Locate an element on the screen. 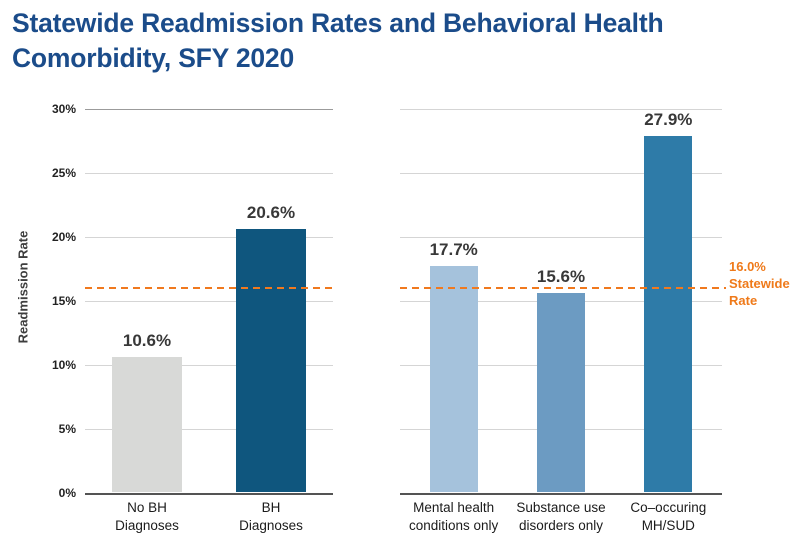 Image resolution: width=800 pixels, height=549 pixels. statewide-rate-annotation: 16.0% Statewide Rate is located at coordinates (759, 283).